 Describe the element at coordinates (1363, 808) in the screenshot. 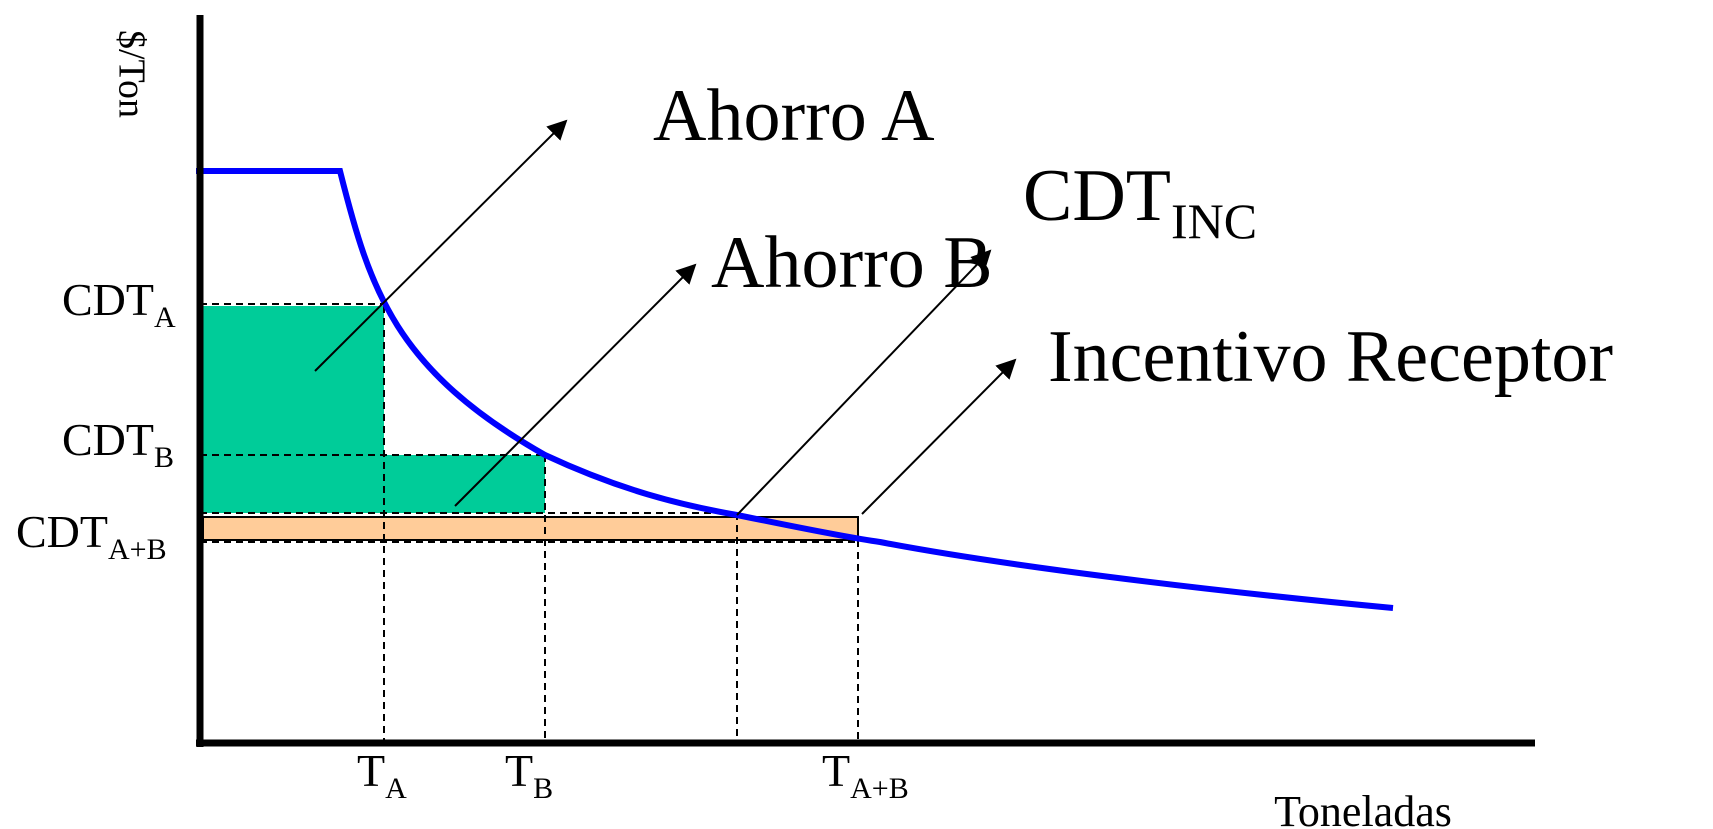

I see `x-axis-label: Toneladas` at that location.